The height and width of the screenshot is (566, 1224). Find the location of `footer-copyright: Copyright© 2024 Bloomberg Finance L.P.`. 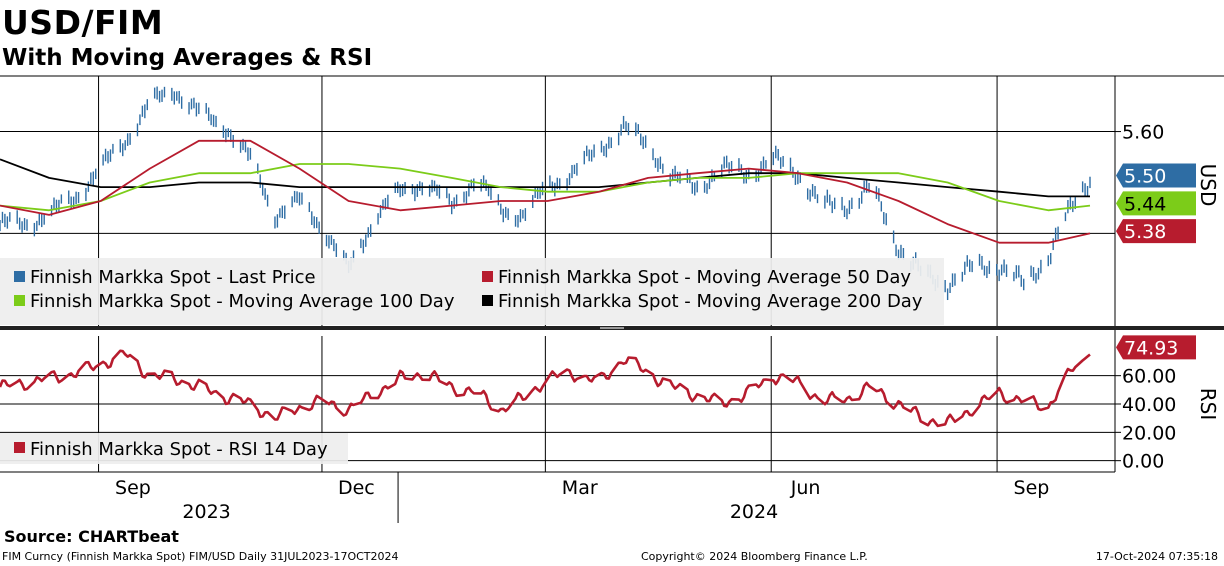

footer-copyright: Copyright© 2024 Bloomberg Finance L.P. is located at coordinates (754, 556).